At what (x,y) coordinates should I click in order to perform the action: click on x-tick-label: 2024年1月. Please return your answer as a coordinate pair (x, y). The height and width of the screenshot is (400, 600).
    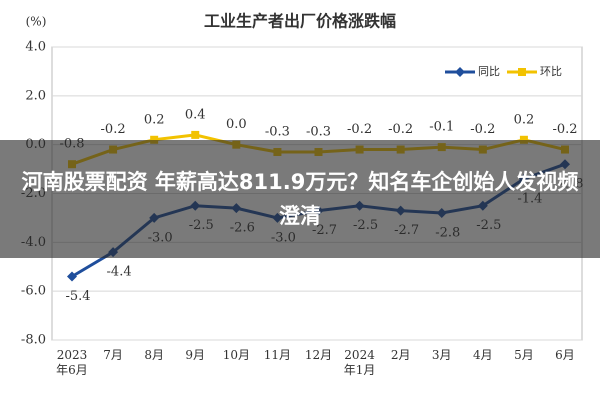
    Looking at the image, I should click on (359, 362).